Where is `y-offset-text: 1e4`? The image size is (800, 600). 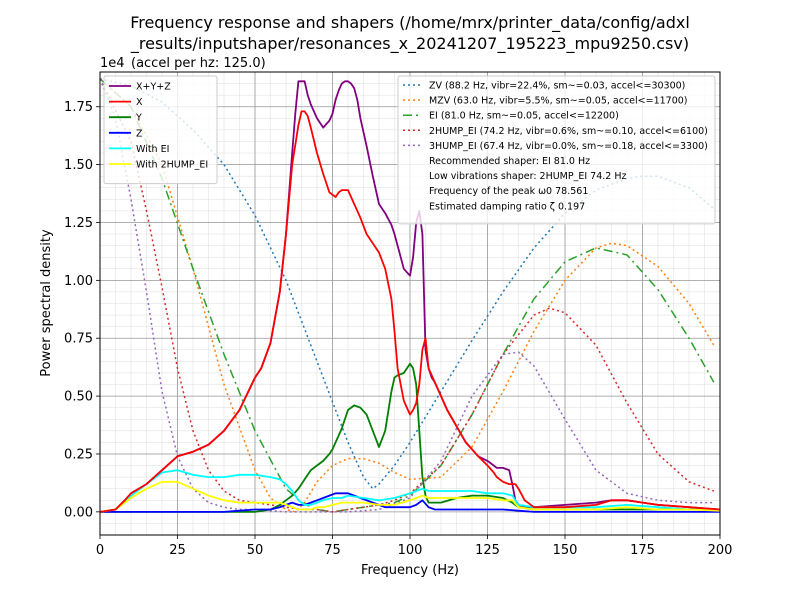 y-offset-text: 1e4 is located at coordinates (112, 63).